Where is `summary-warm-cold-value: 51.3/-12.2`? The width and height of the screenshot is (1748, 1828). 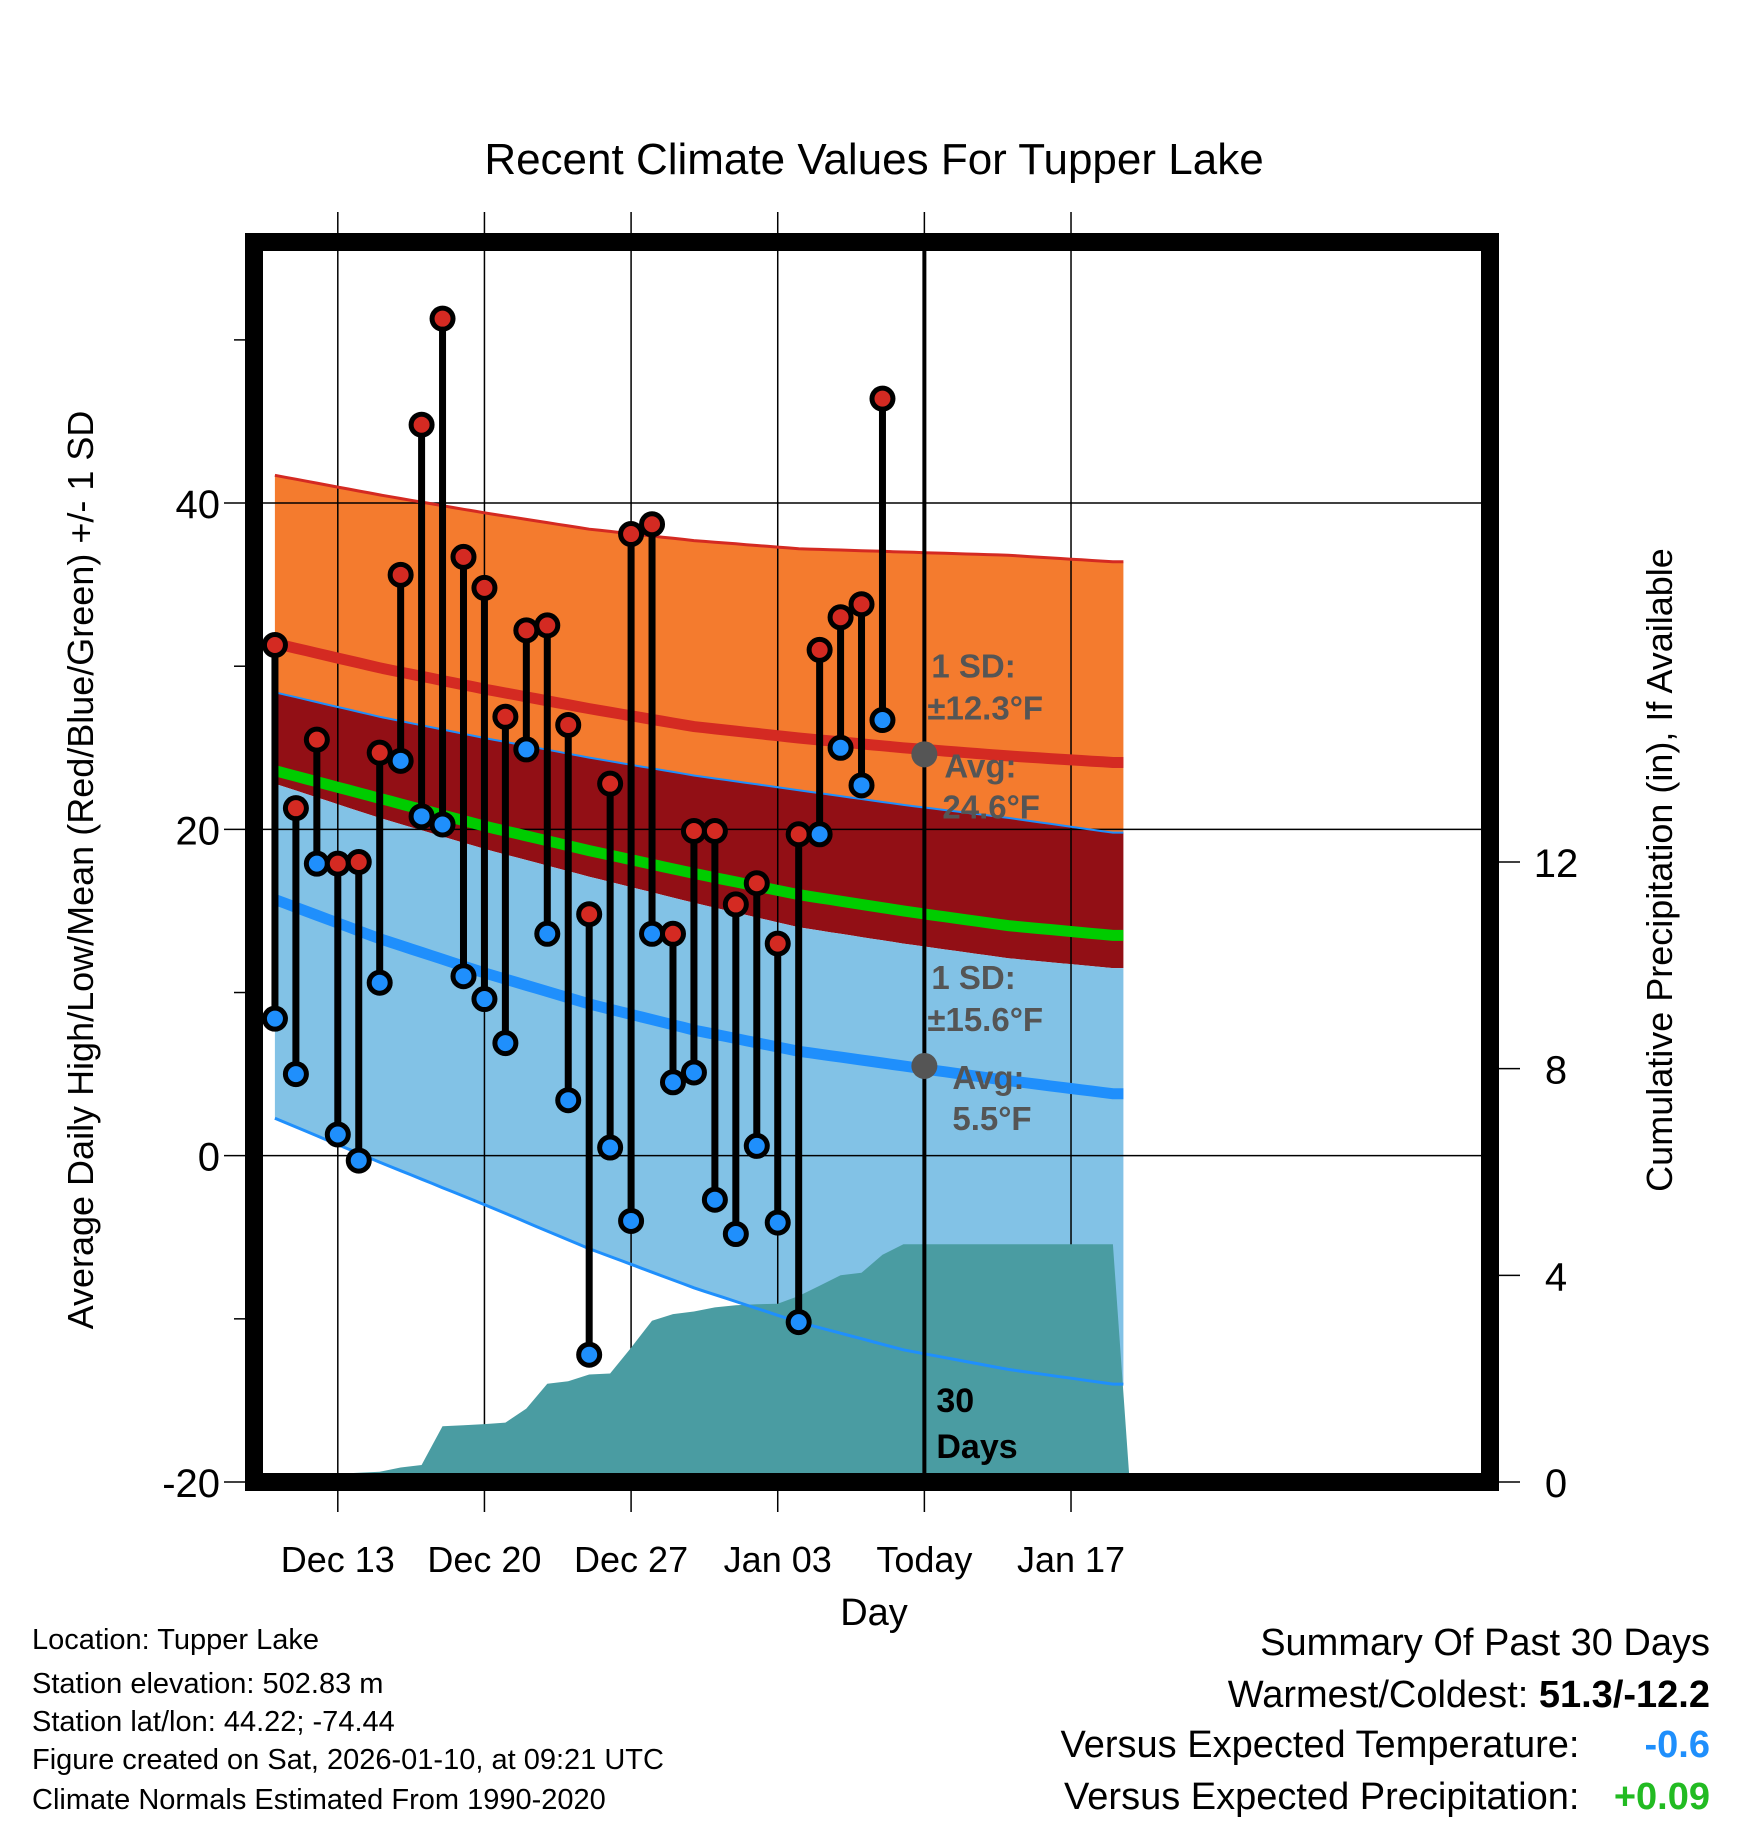 summary-warm-cold-value: 51.3/-12.2 is located at coordinates (1624, 1695).